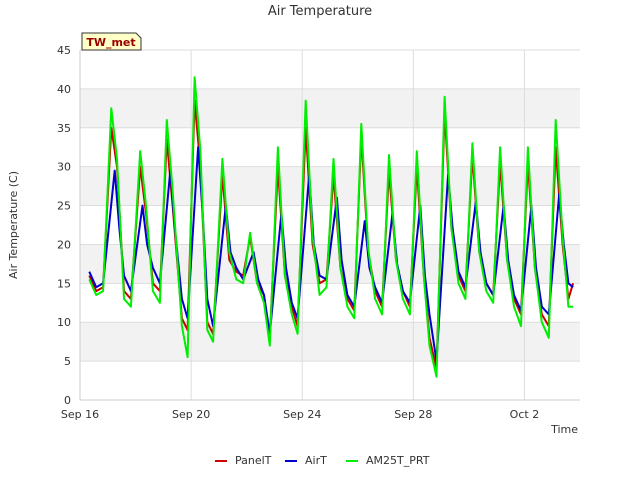 This screenshot has height=480, width=640. I want to click on y-tick-label: 10, so click(64, 322).